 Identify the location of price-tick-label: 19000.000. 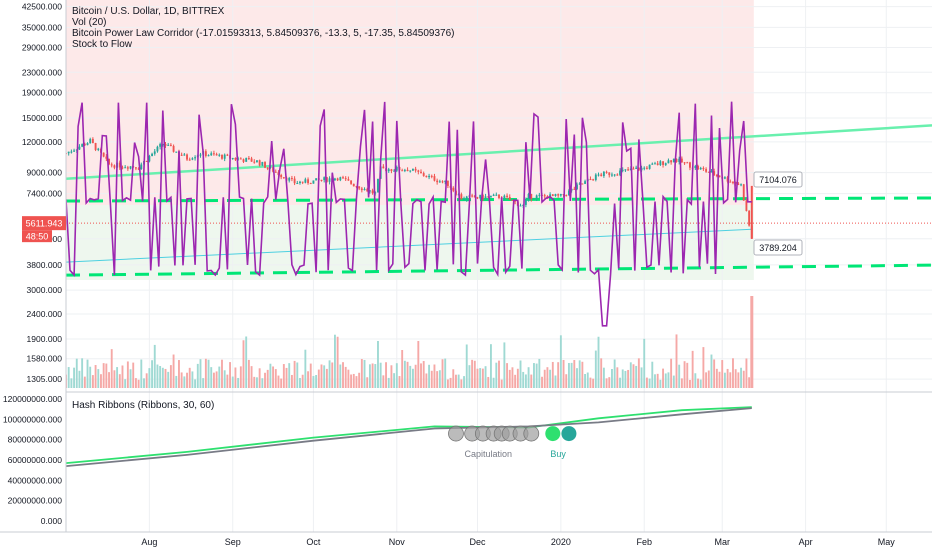
(42, 93).